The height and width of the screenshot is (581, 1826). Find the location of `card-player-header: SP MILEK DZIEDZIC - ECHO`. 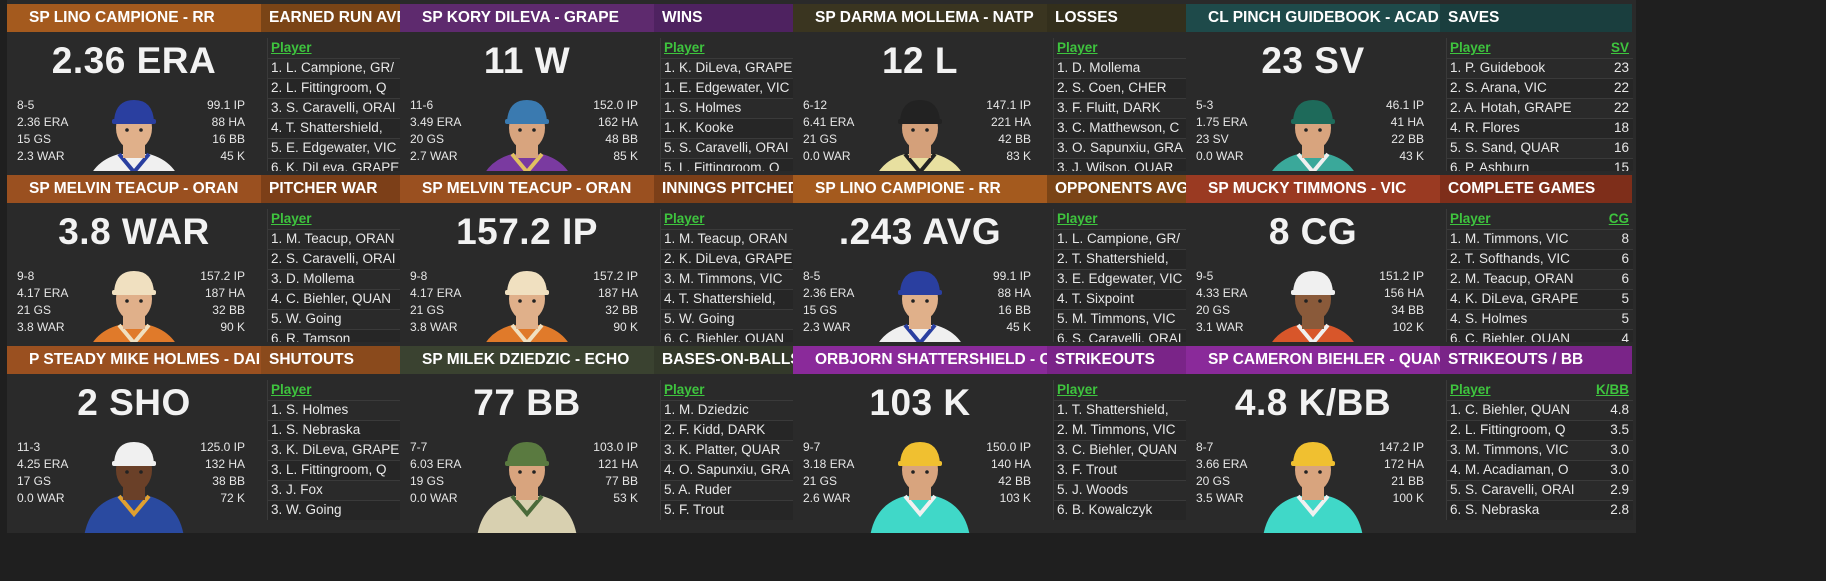

card-player-header: SP MILEK DZIEDZIC - ECHO is located at coordinates (527, 360).